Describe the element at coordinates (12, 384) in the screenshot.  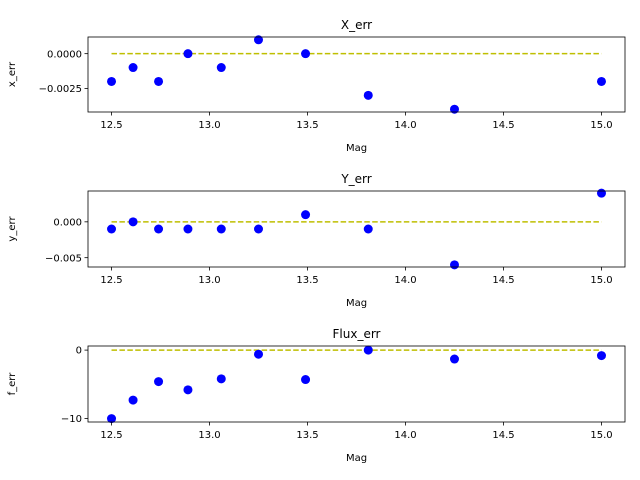
I see `y-axis-label: f_err` at that location.